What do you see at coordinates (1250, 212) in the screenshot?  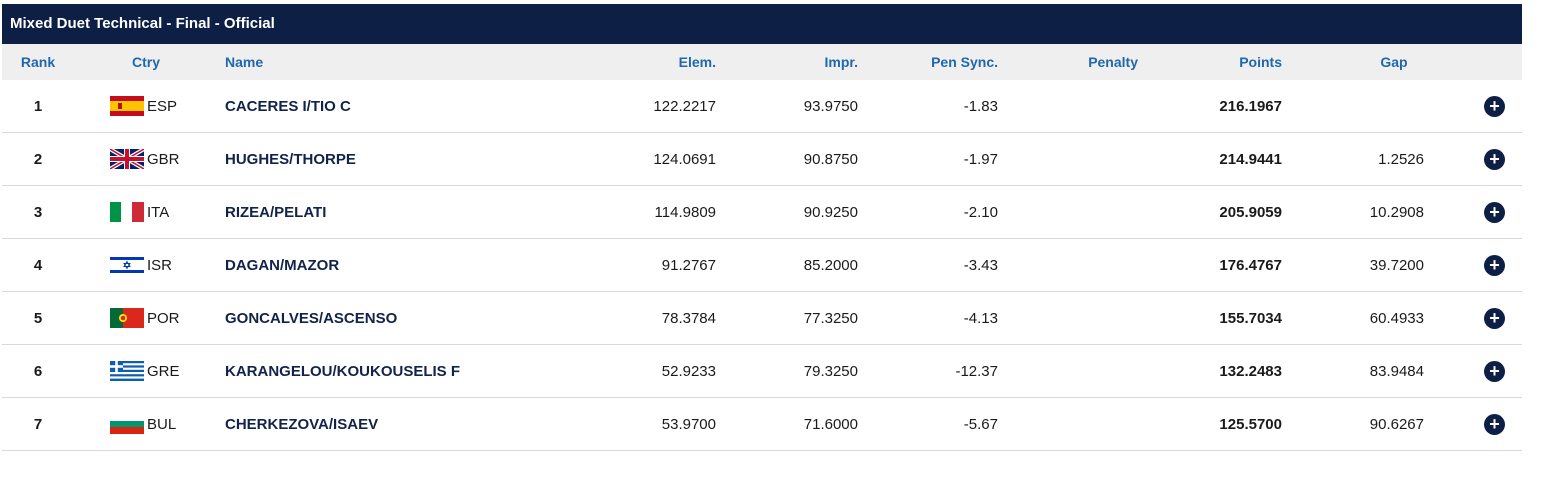 I see `points-score: 205.9059` at bounding box center [1250, 212].